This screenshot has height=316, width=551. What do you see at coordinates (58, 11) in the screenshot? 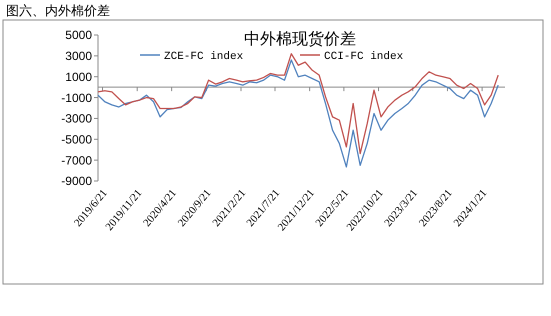
I see `chart-subtitle: 图六、内外棉价差` at bounding box center [58, 11].